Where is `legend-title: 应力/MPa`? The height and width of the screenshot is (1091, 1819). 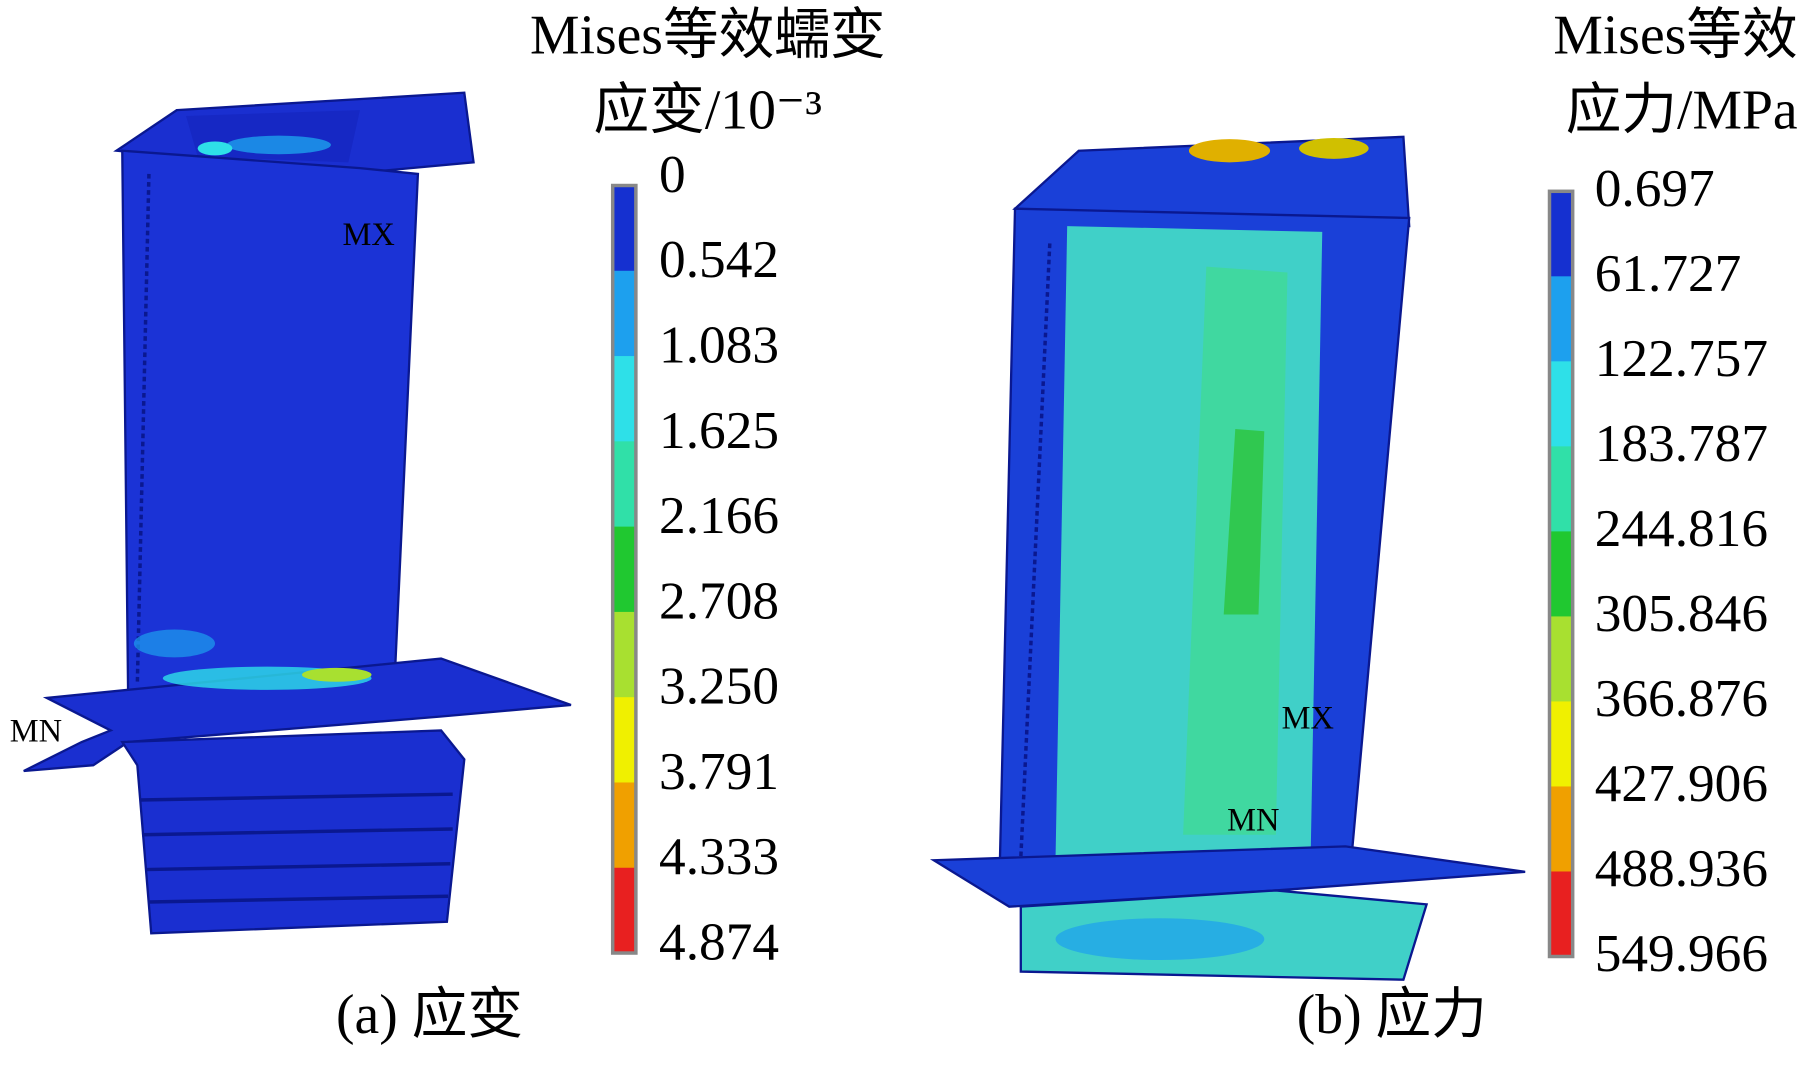
legend-title: 应力/MPa is located at coordinates (1682, 111).